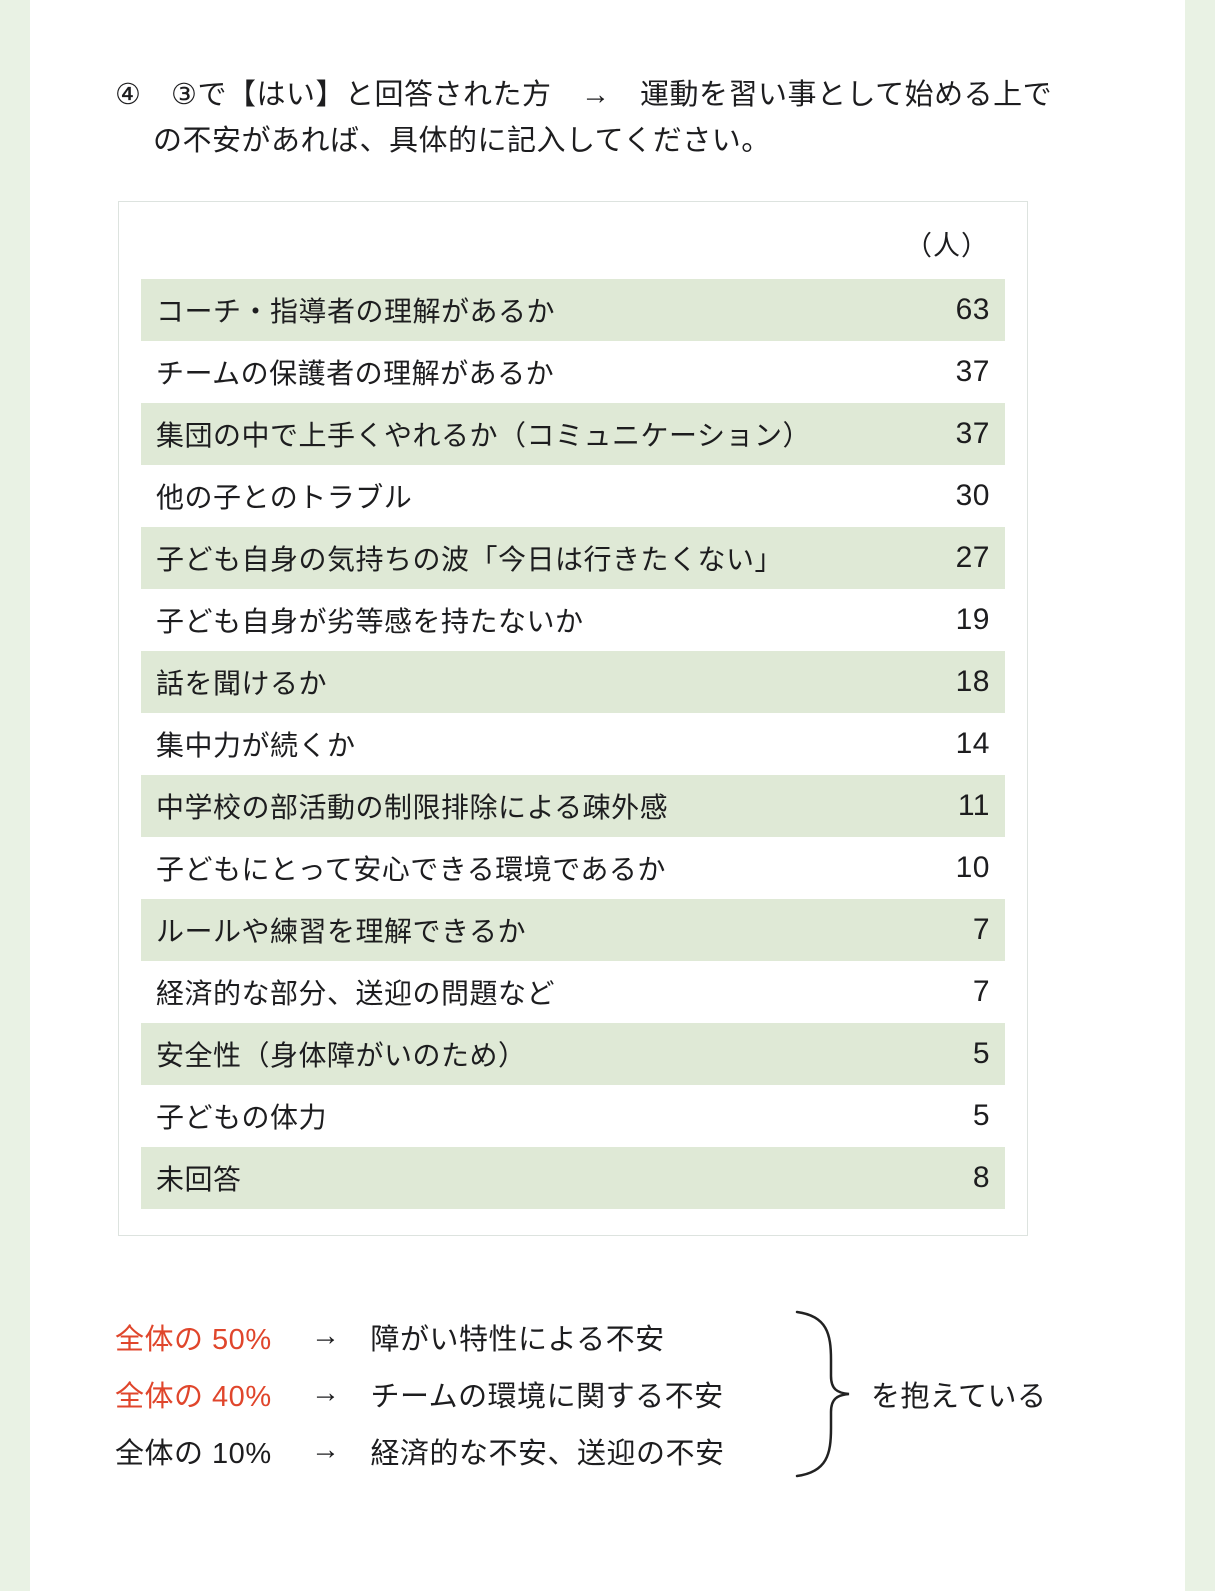  What do you see at coordinates (584, 95) in the screenshot?
I see `question-heading-line1: ④ ③で【はい】と回答された方 → 運動を習い事として始める上で` at bounding box center [584, 95].